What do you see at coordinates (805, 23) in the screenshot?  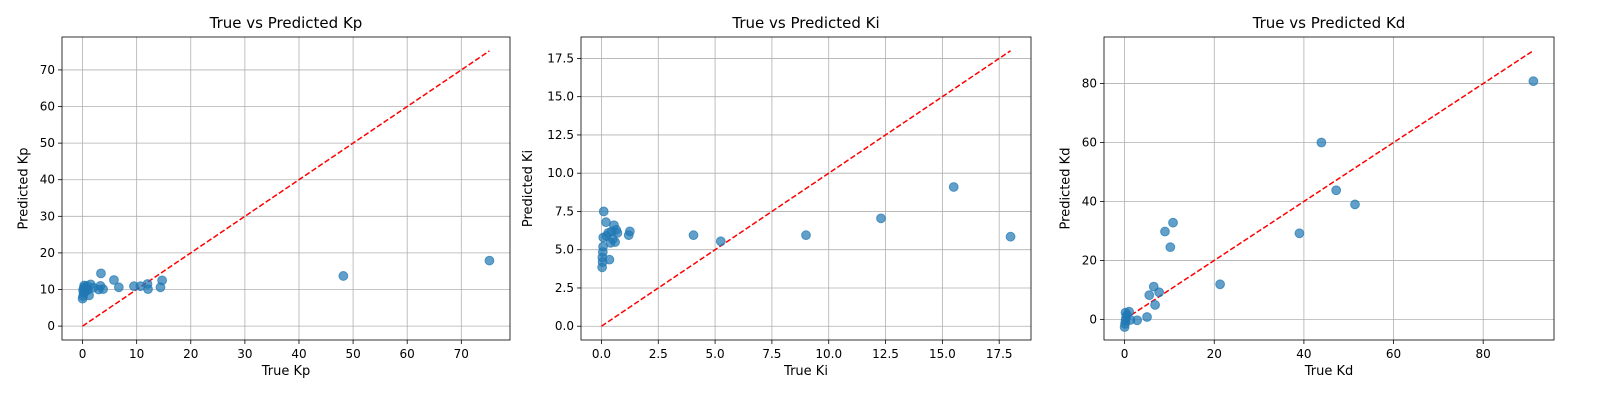 I see `chart-title: True vs Predicted Ki` at bounding box center [805, 23].